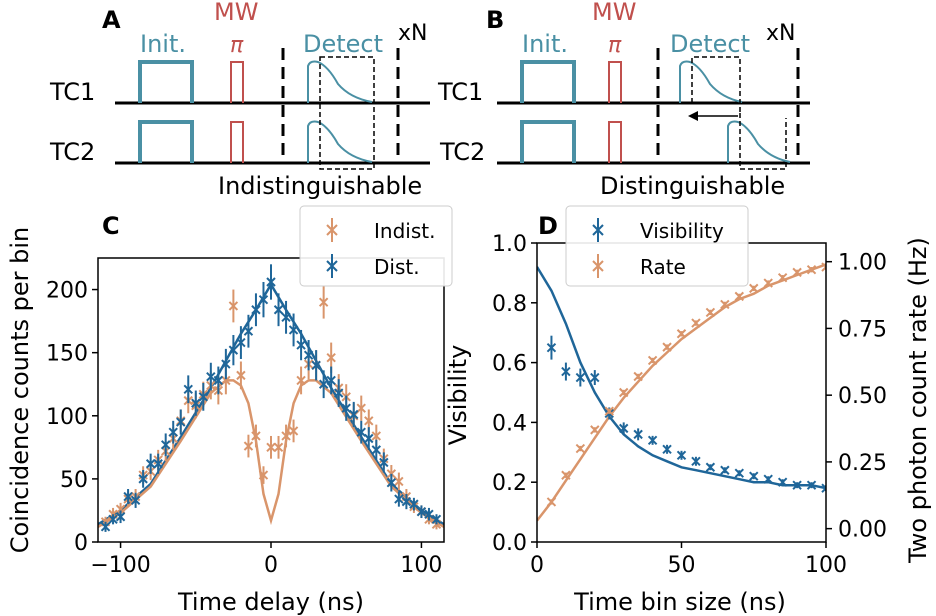 The image size is (936, 616). What do you see at coordinates (20, 390) in the screenshot?
I see `panel-c-y-axis-label: Coincidence counts per bin` at bounding box center [20, 390].